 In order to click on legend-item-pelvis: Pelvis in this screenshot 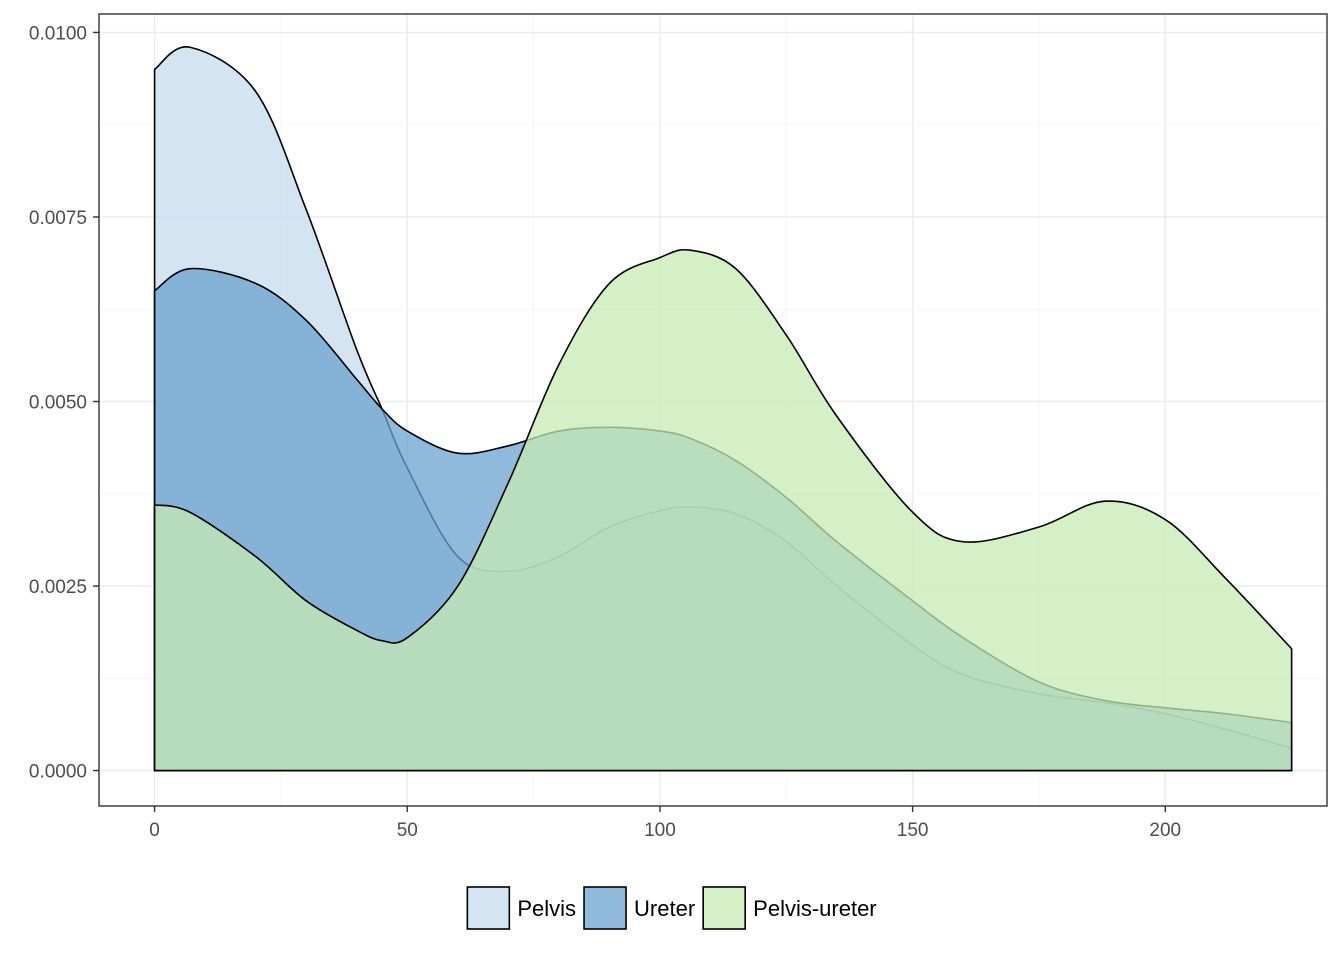, I will do `click(521, 908)`.